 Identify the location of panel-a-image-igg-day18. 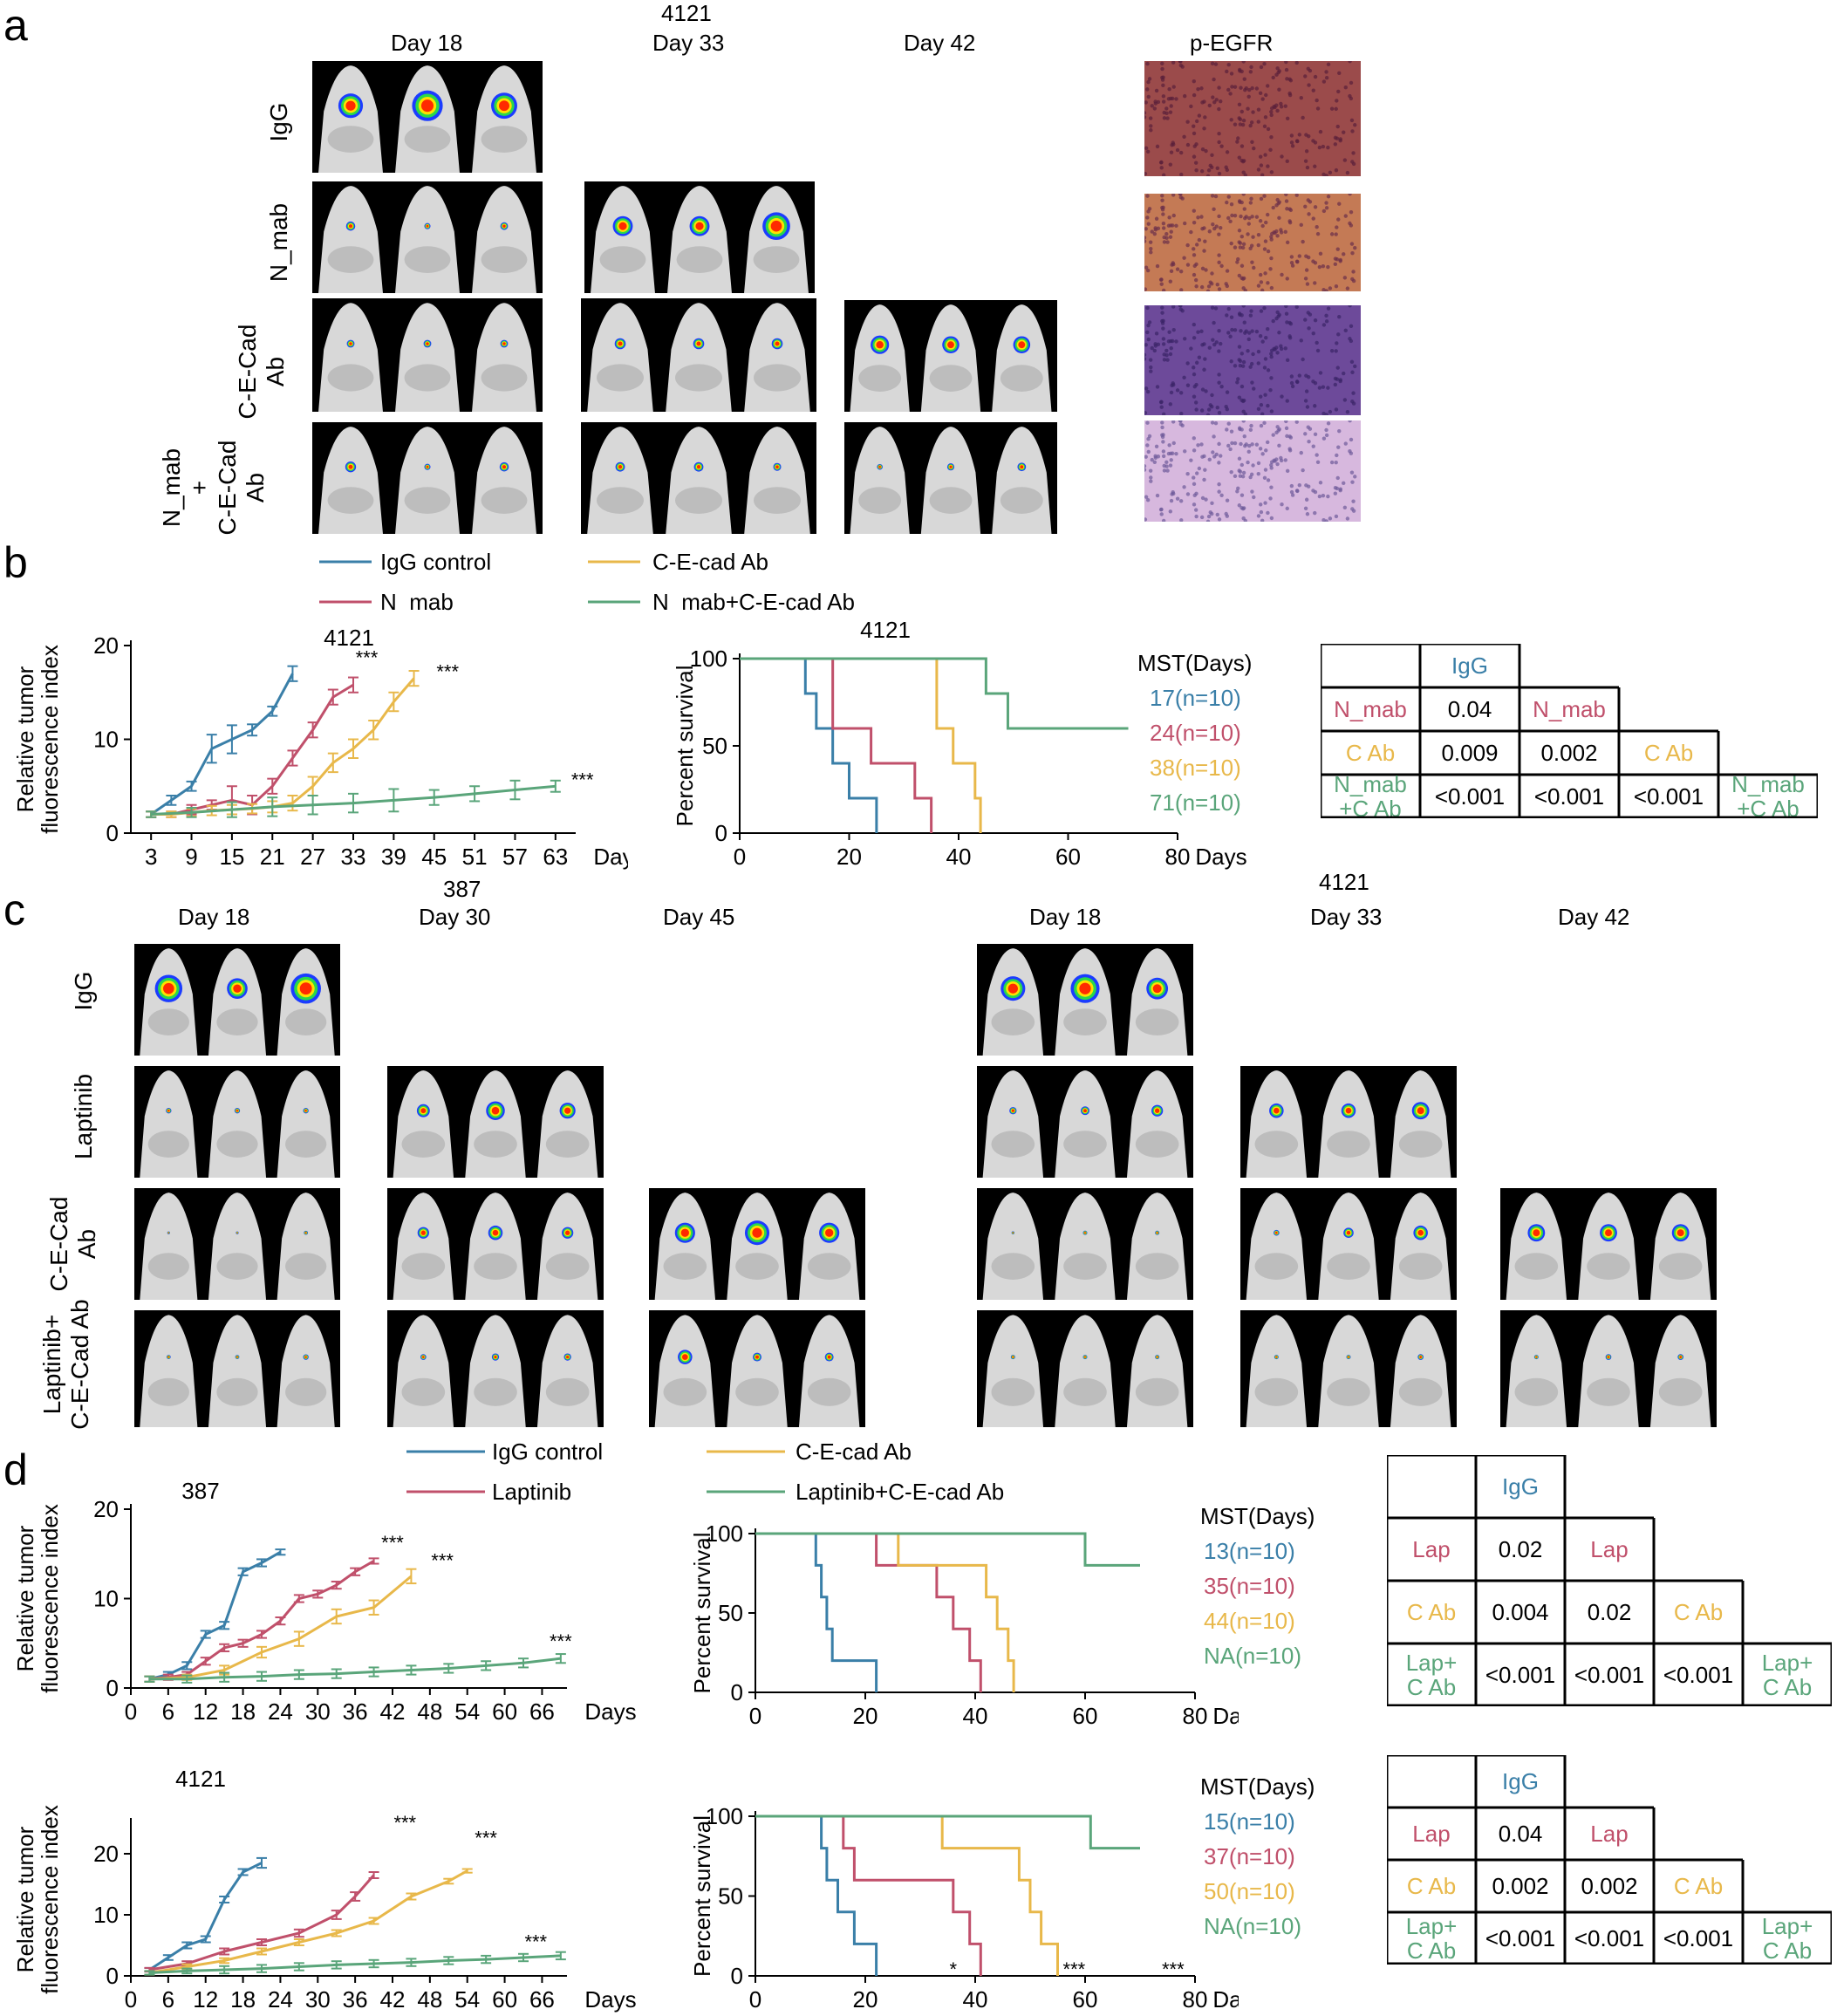
(428, 117).